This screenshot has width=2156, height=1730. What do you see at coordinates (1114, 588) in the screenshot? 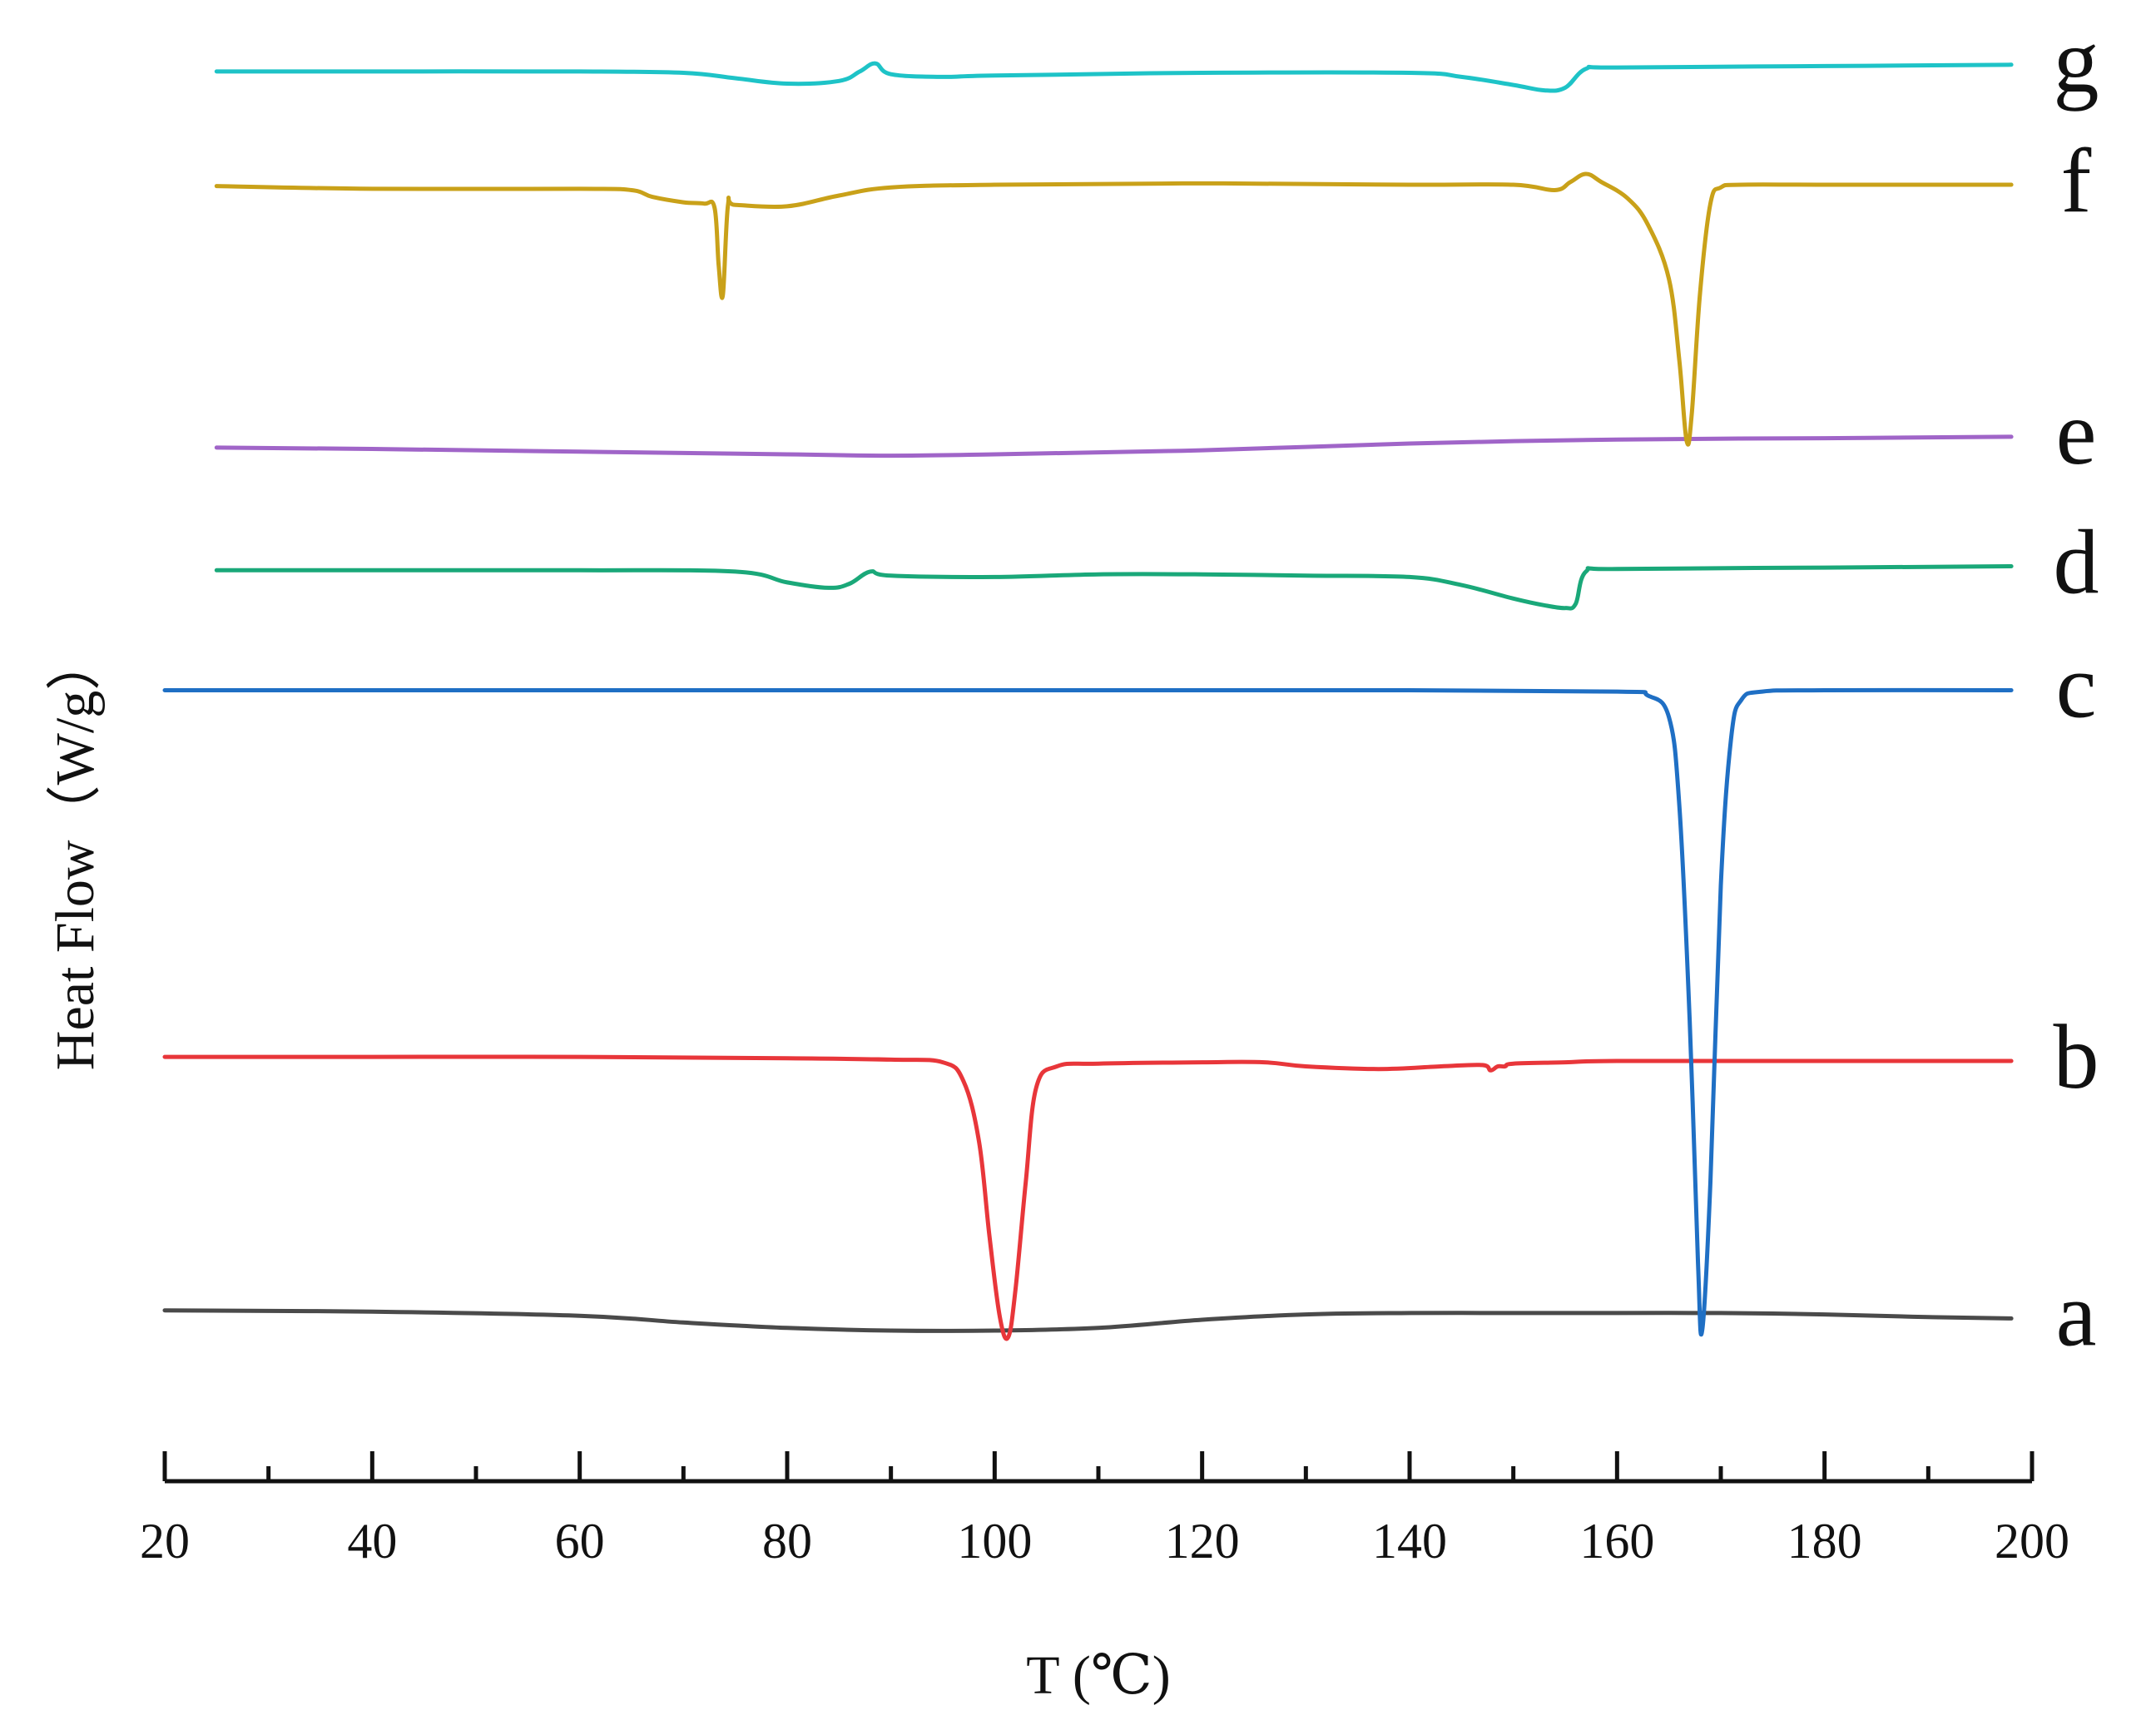
I see `series-d-line` at bounding box center [1114, 588].